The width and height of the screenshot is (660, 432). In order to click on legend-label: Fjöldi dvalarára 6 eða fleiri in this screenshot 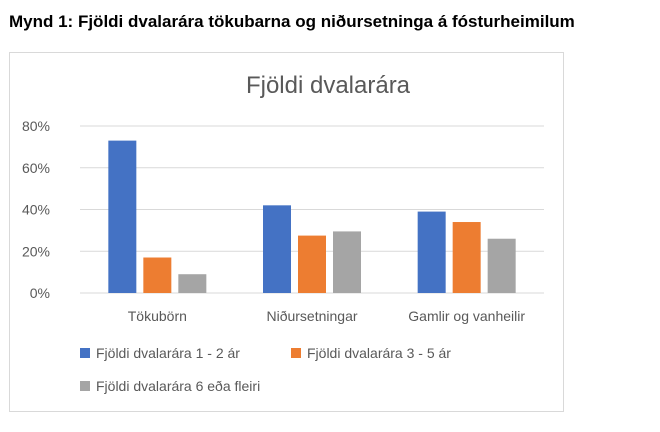, I will do `click(178, 386)`.